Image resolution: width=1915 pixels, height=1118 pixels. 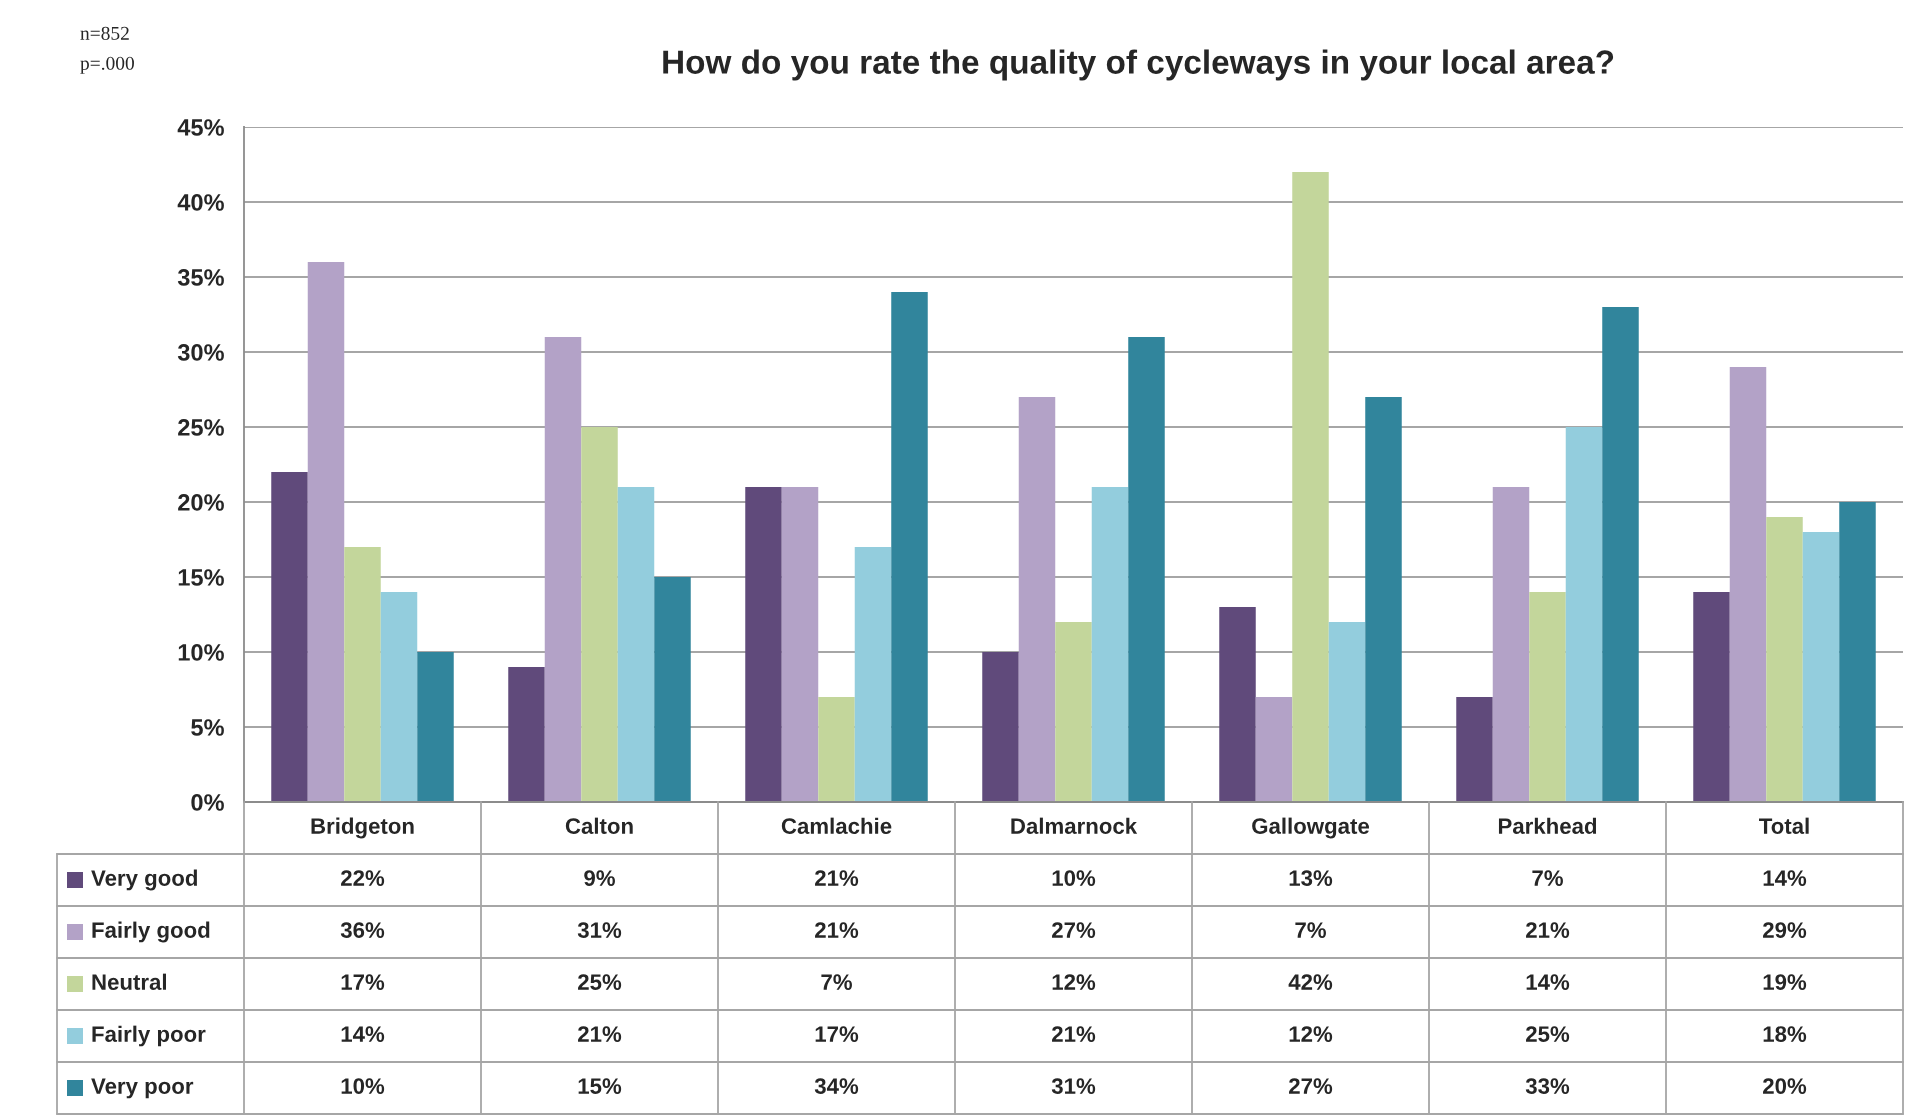 What do you see at coordinates (1785, 1034) in the screenshot?
I see `data-label: 18%` at bounding box center [1785, 1034].